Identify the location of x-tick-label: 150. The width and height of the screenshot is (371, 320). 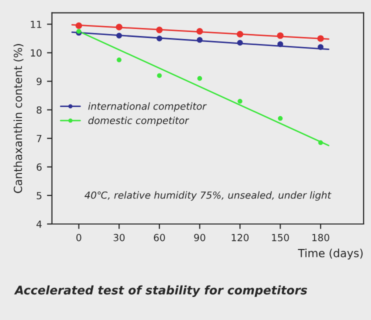
(280, 238).